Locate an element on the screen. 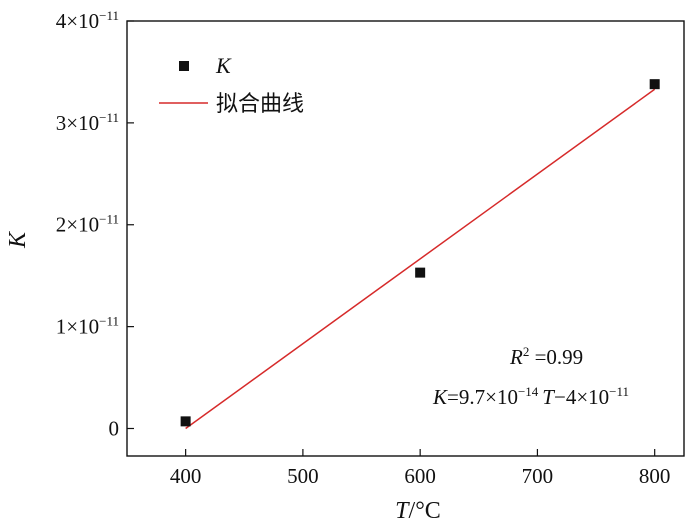 The image size is (700, 529). eq-slope-exponent: −14 is located at coordinates (528, 391).